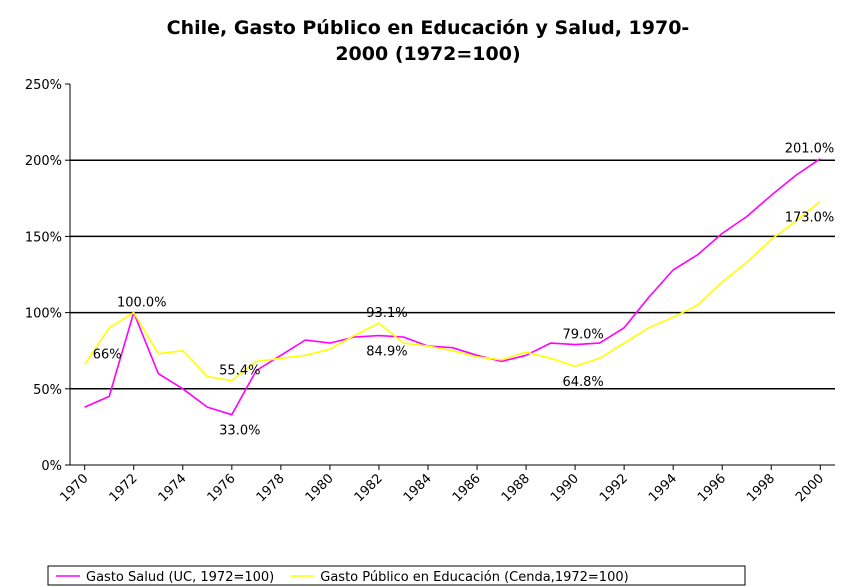 Image resolution: width=857 pixels, height=587 pixels. I want to click on x-tick-label: 1974, so click(173, 488).